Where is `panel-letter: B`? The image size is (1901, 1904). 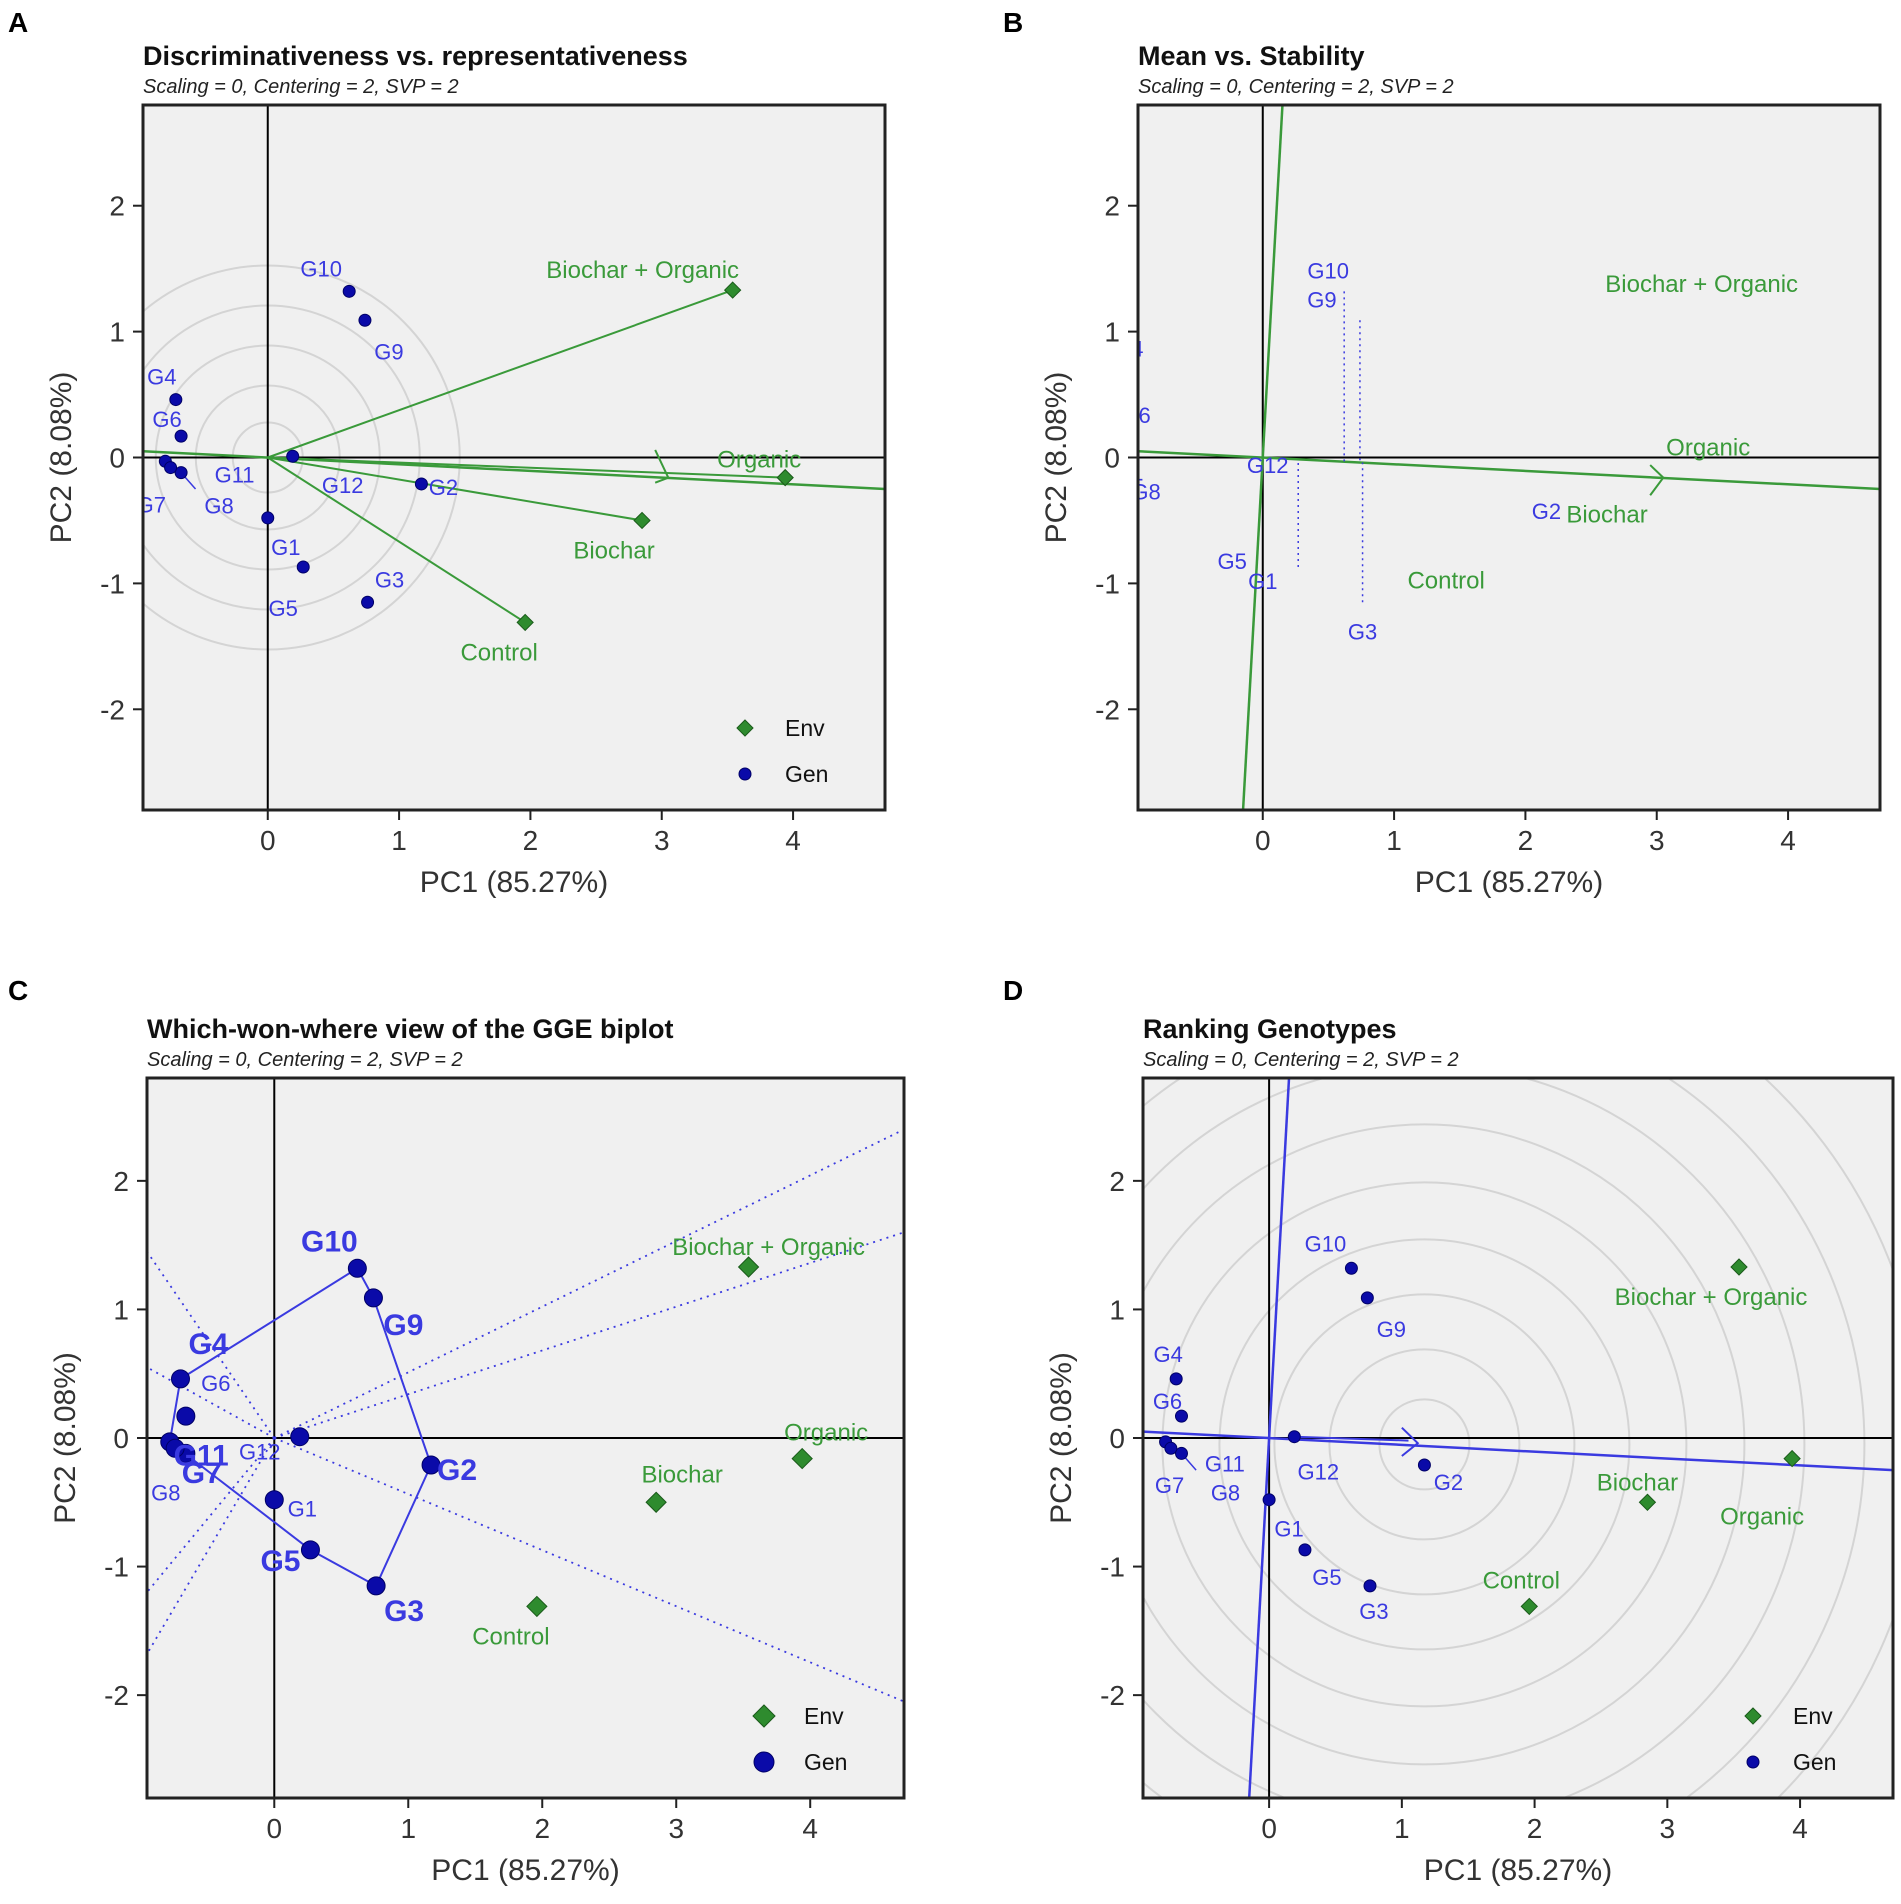 panel-letter: B is located at coordinates (1013, 22).